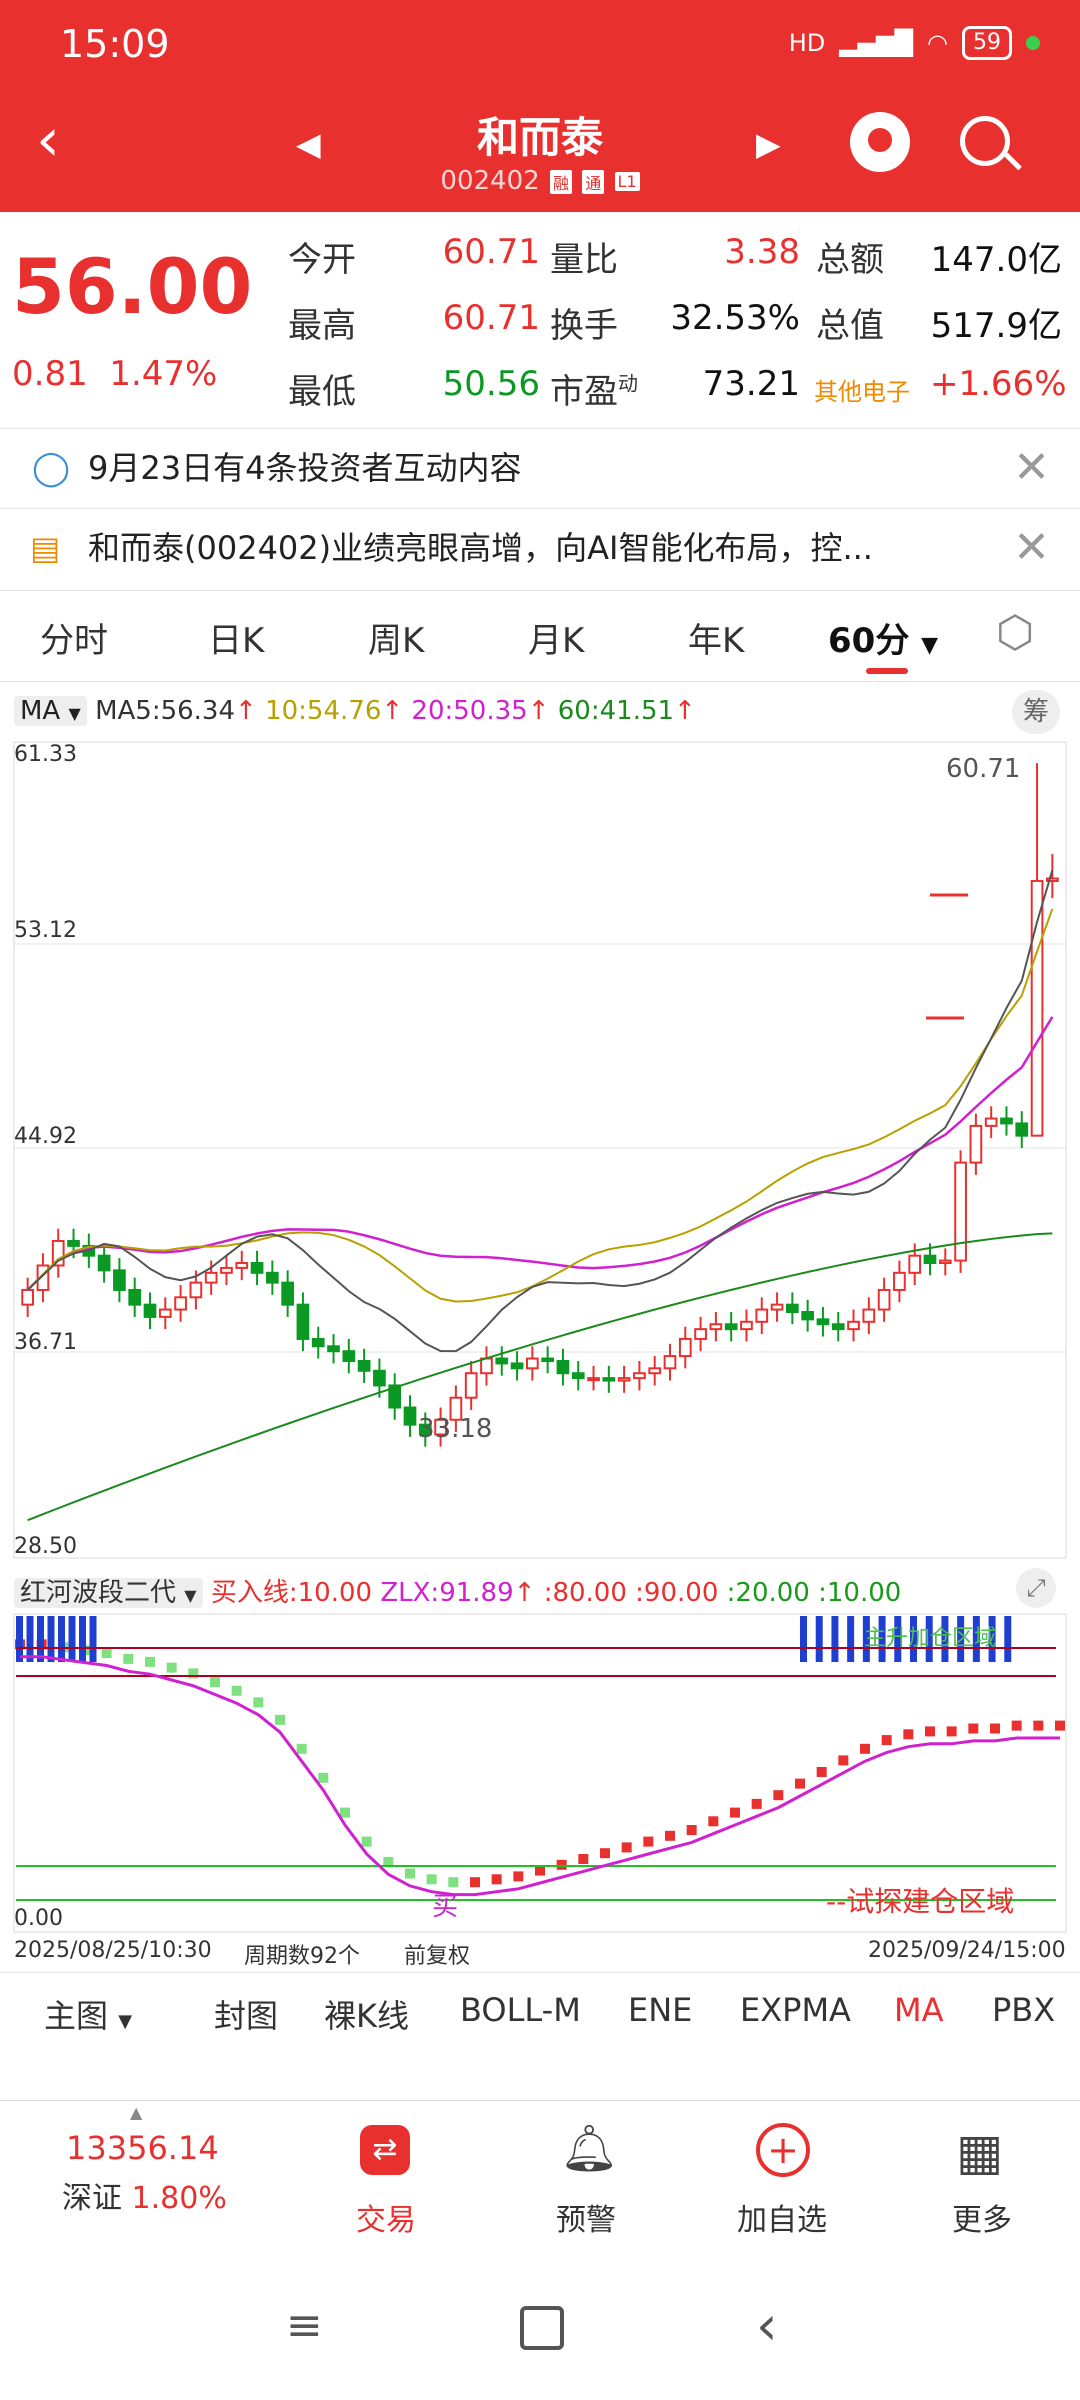 Image resolution: width=1080 pixels, height=2400 pixels. I want to click on document-icon: ▤, so click(45, 548).